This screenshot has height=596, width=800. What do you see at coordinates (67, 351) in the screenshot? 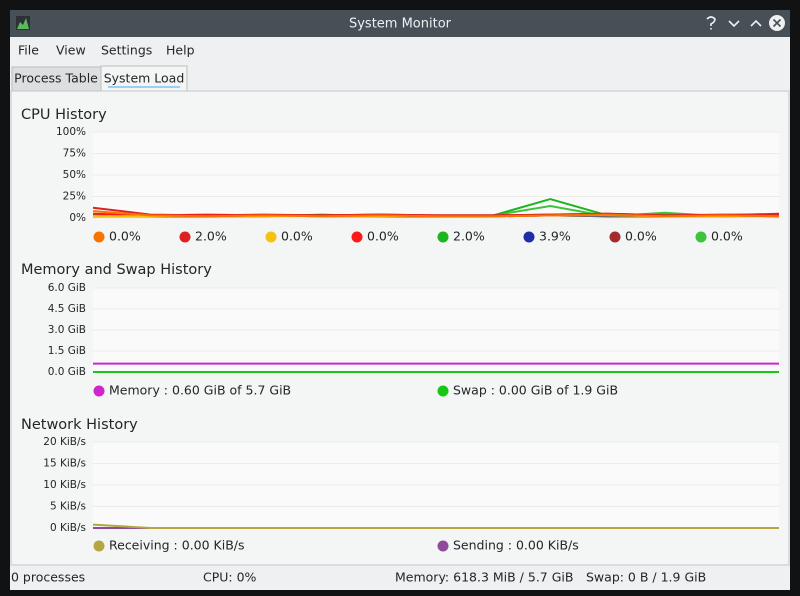
I see `y-tick-label: 1.5 GiB` at bounding box center [67, 351].